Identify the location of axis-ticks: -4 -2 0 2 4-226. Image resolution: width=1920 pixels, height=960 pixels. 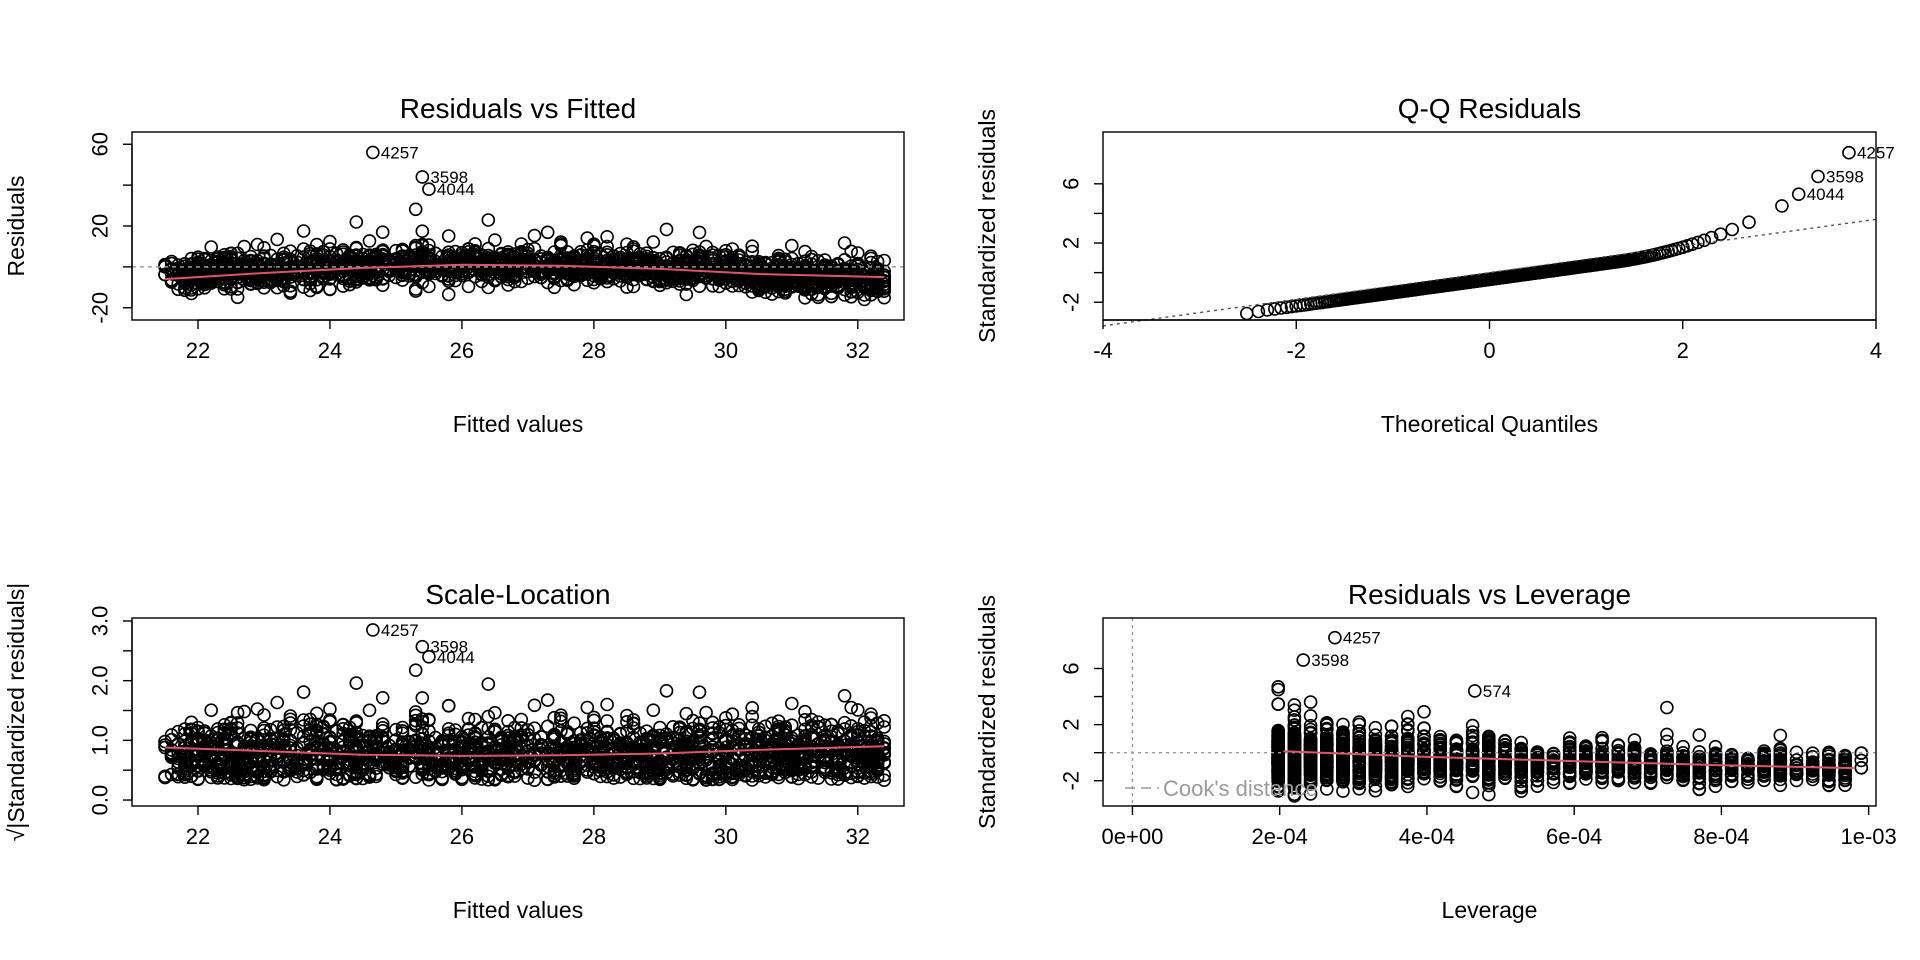
(1470, 270).